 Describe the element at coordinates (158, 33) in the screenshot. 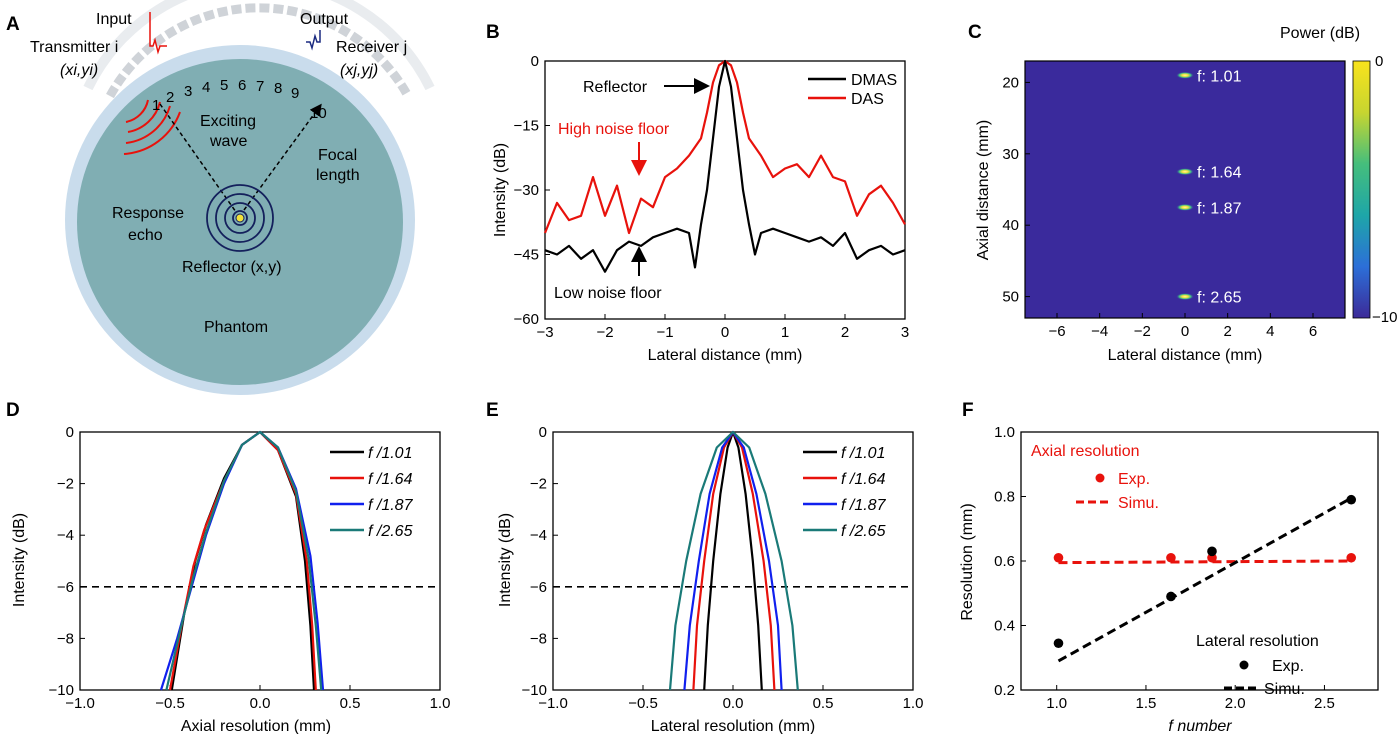

I see `input-pulse-icon` at that location.